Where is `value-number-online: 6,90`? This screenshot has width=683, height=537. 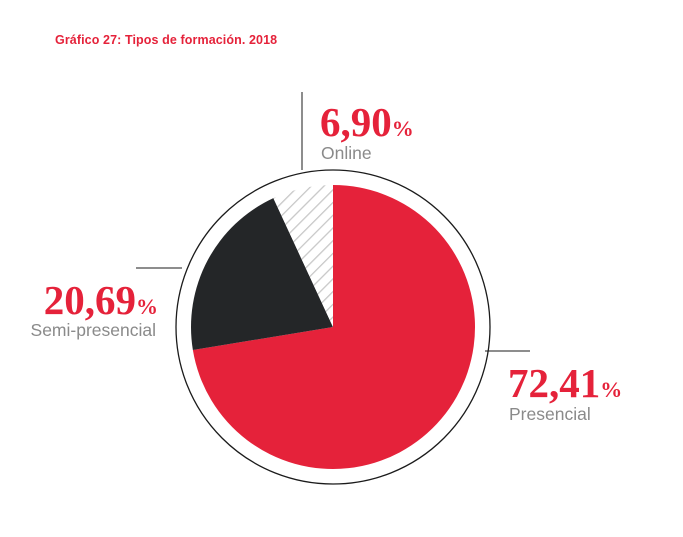
value-number-online: 6,90 is located at coordinates (356, 122).